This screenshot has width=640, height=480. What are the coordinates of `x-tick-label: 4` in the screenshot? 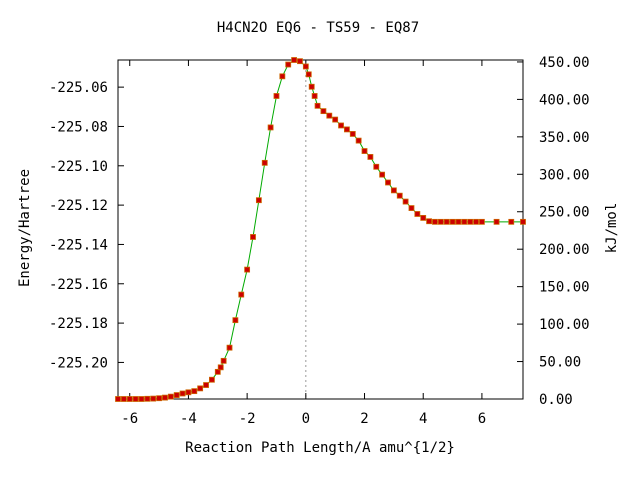 It's located at (423, 419).